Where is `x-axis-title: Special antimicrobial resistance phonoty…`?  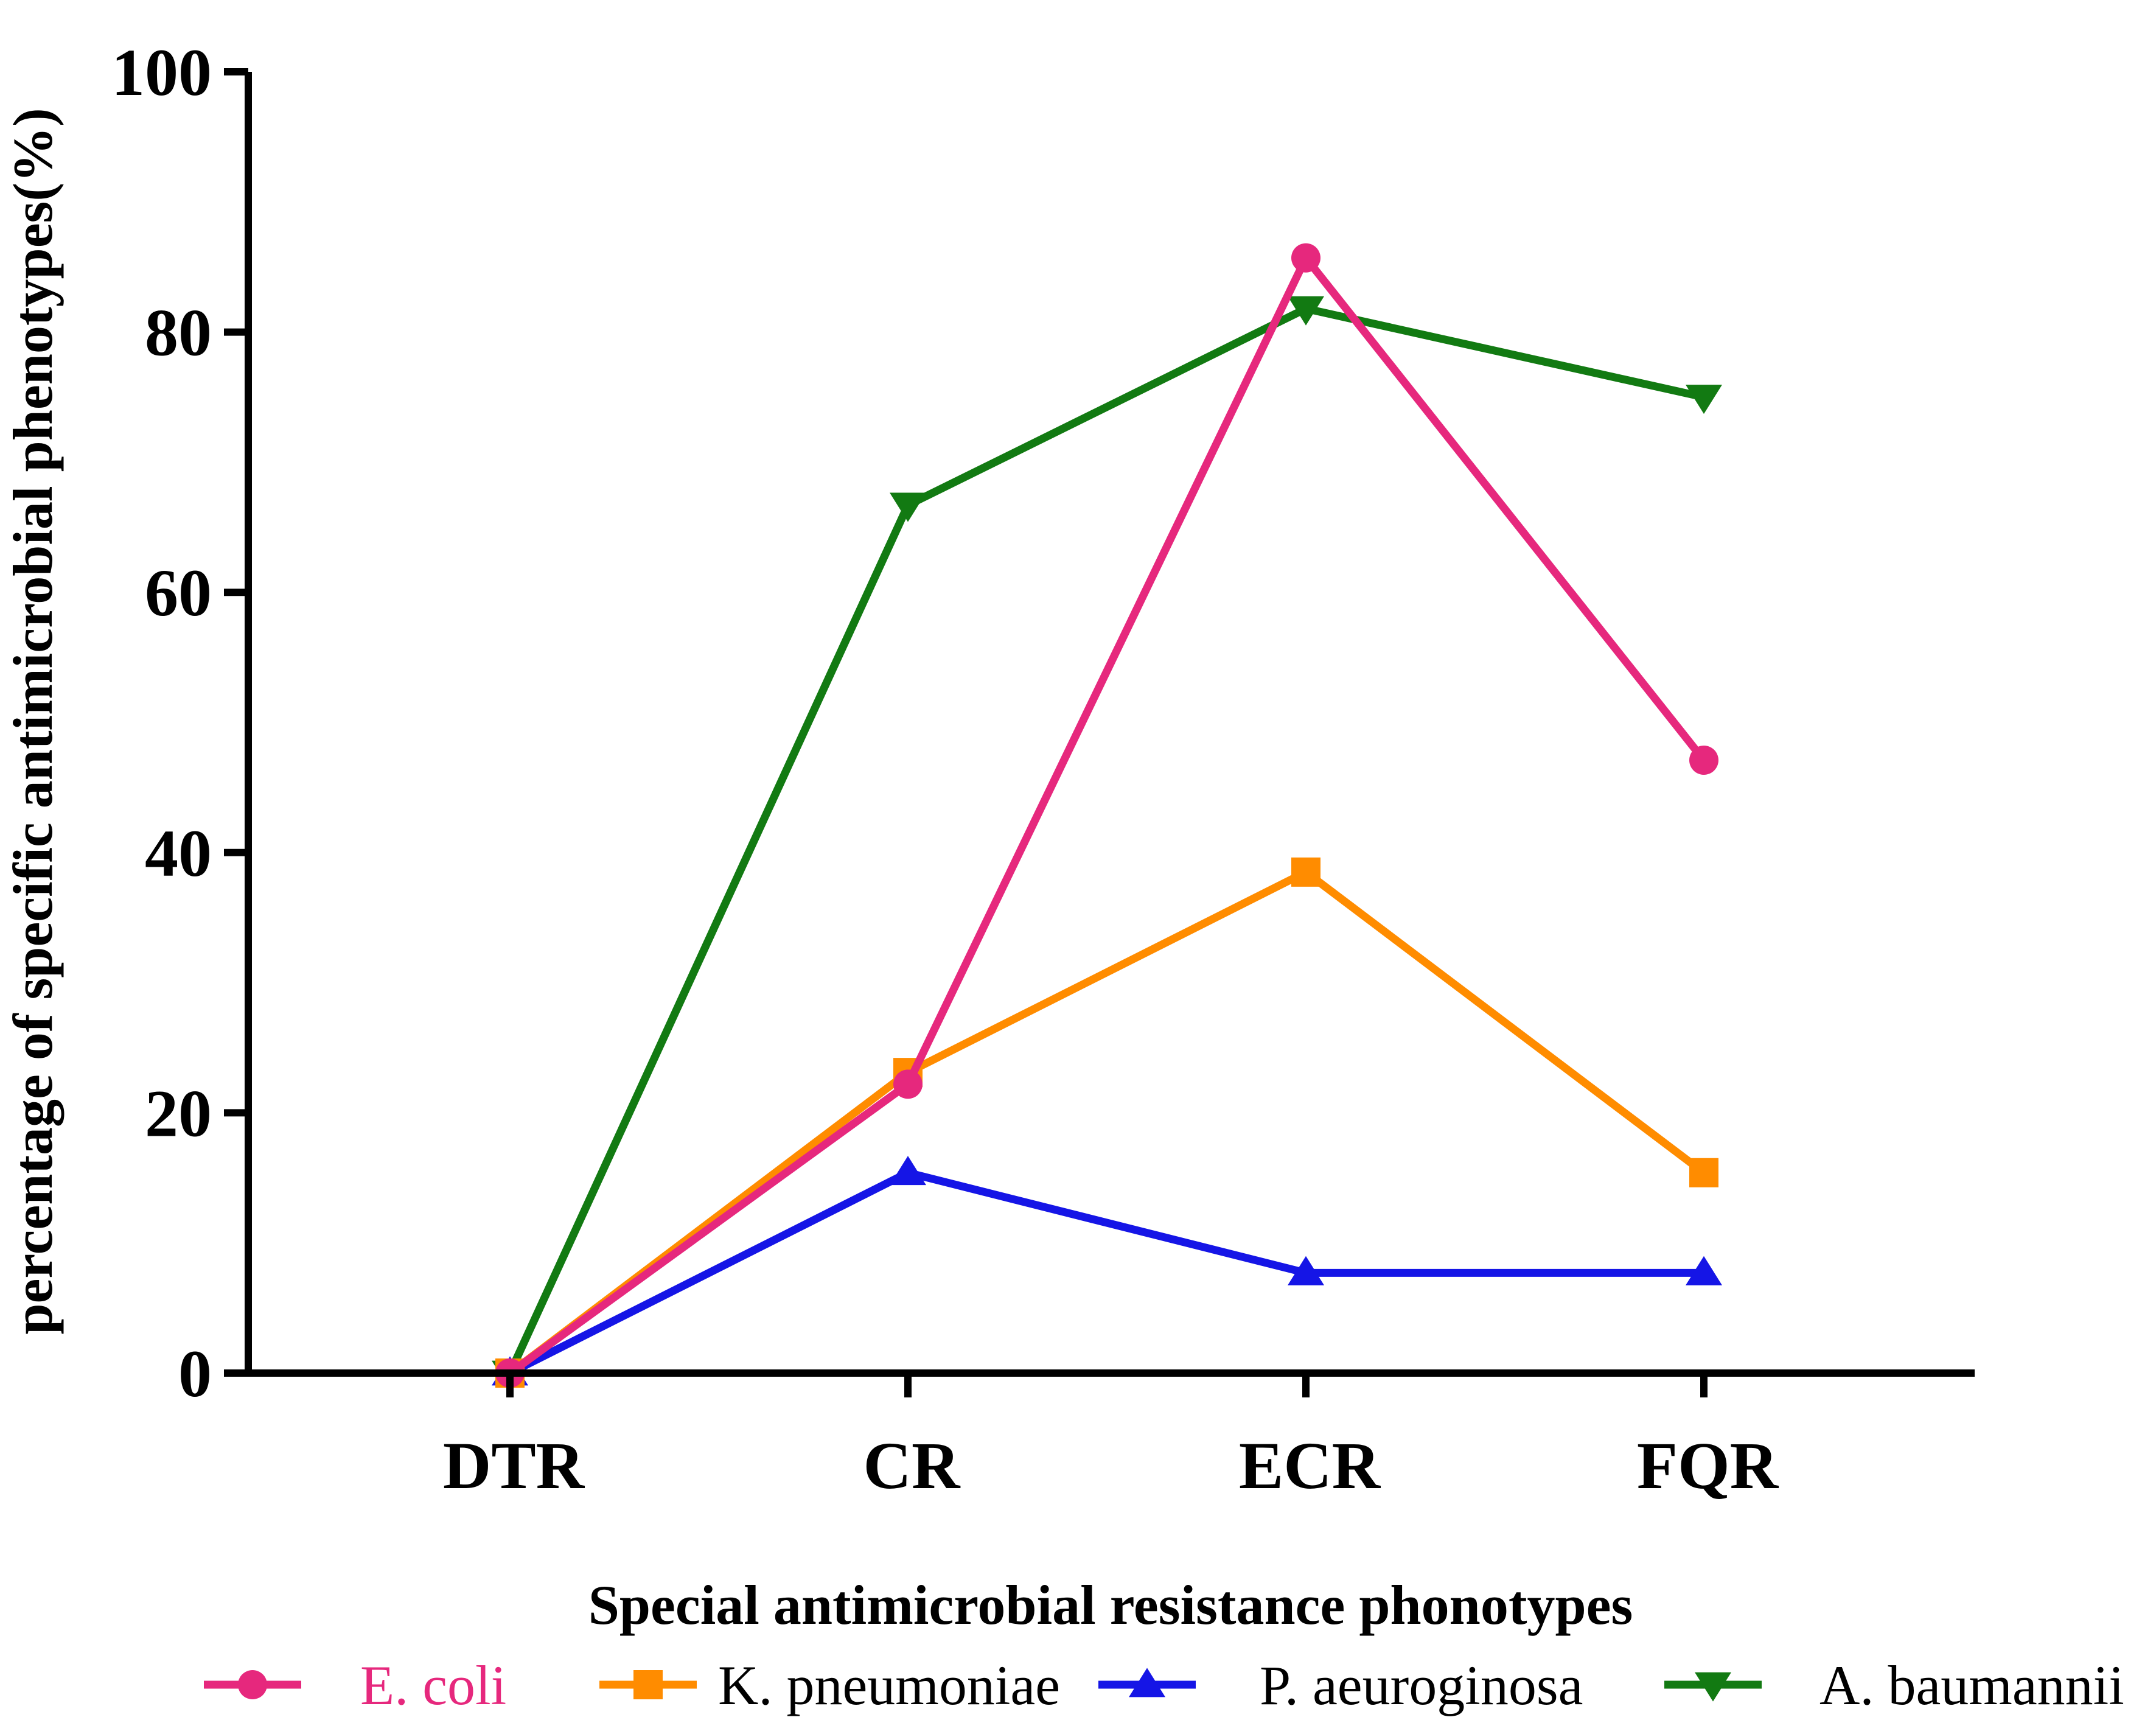 x-axis-title: Special antimicrobial resistance phonoty… is located at coordinates (1110, 1605).